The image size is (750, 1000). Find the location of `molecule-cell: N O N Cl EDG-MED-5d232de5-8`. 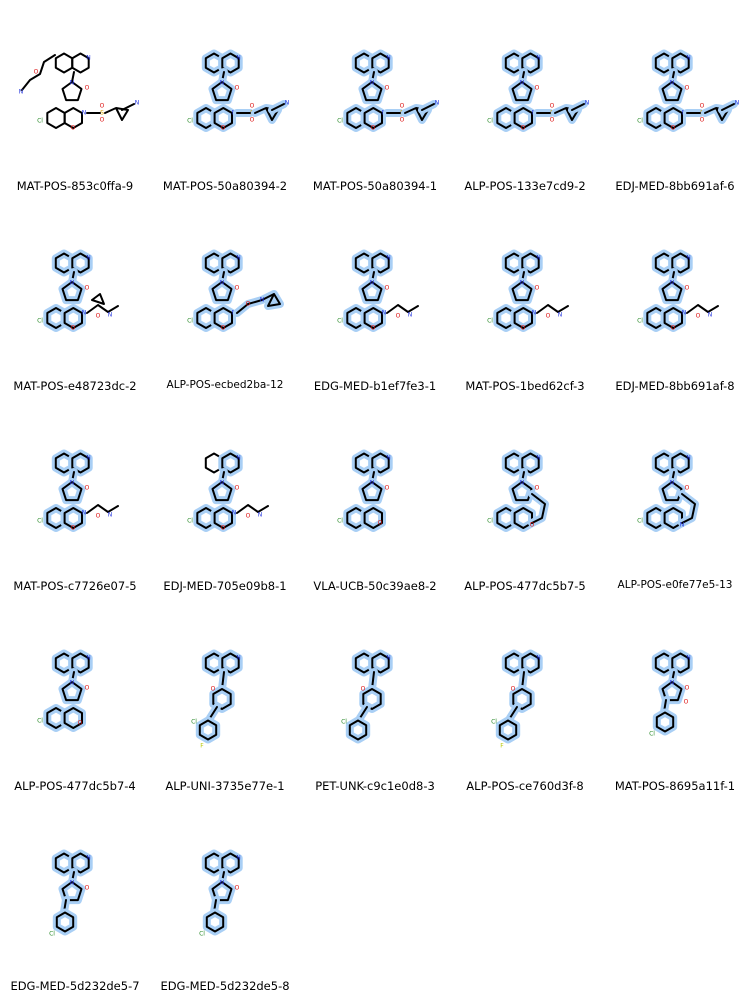

molecule-cell: N O N Cl EDG-MED-5d232de5-8 is located at coordinates (225, 900).